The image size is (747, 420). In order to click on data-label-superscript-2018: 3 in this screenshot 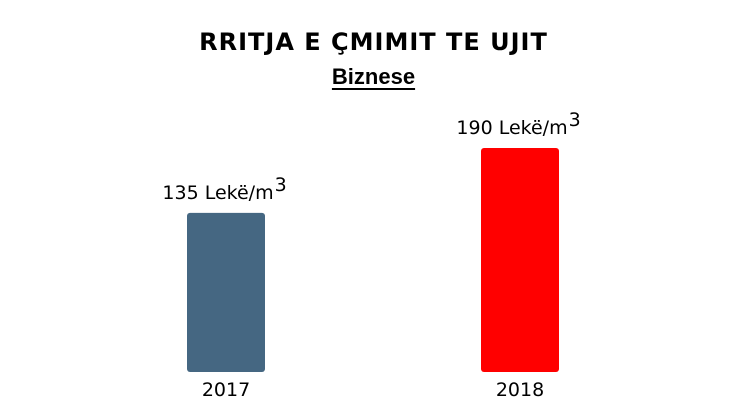, I will do `click(575, 120)`.